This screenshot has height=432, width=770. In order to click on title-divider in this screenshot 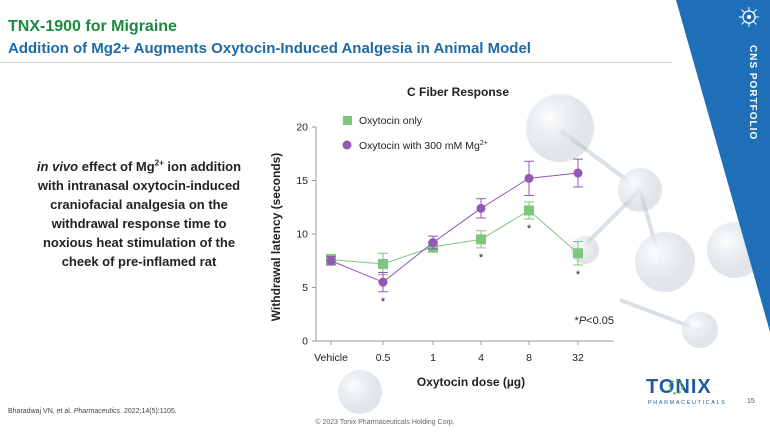, I will do `click(336, 62)`.